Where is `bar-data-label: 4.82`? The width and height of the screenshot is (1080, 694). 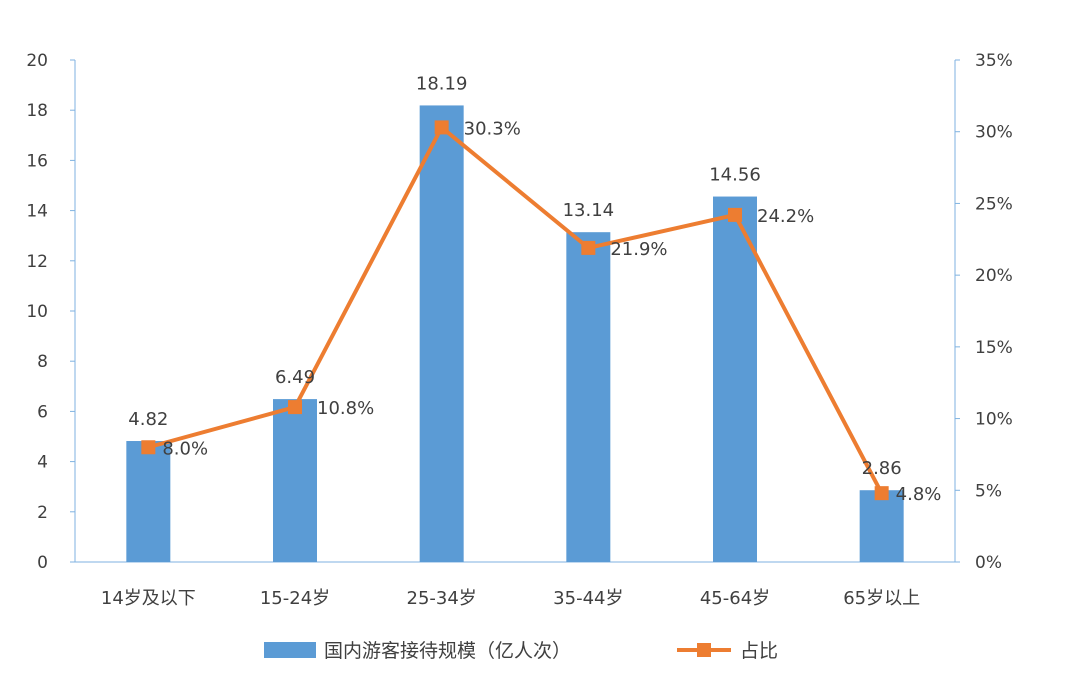 bar-data-label: 4.82 is located at coordinates (148, 419).